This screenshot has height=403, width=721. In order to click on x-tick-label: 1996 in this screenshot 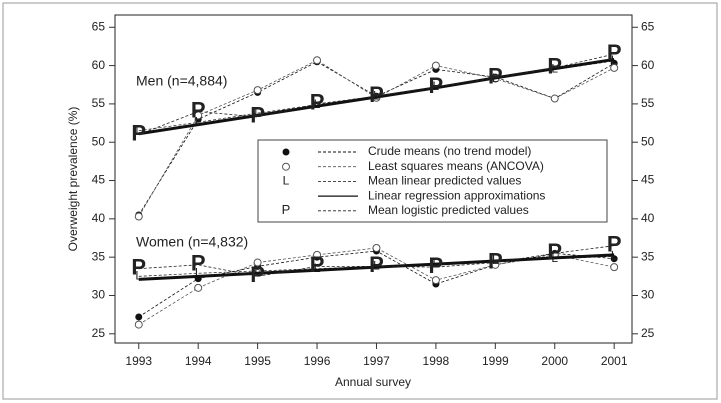, I will do `click(317, 361)`.